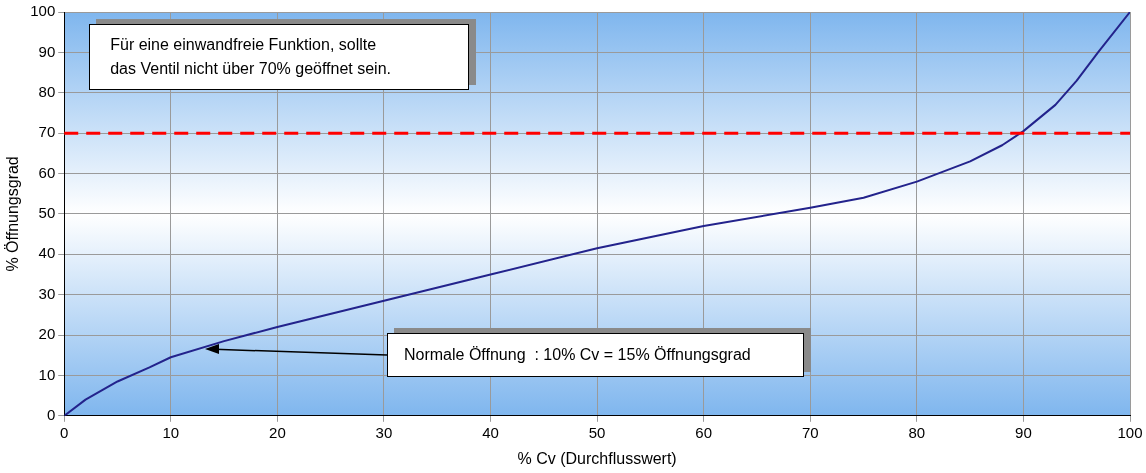 The width and height of the screenshot is (1146, 473). I want to click on x-tick-label: 0, so click(64, 432).